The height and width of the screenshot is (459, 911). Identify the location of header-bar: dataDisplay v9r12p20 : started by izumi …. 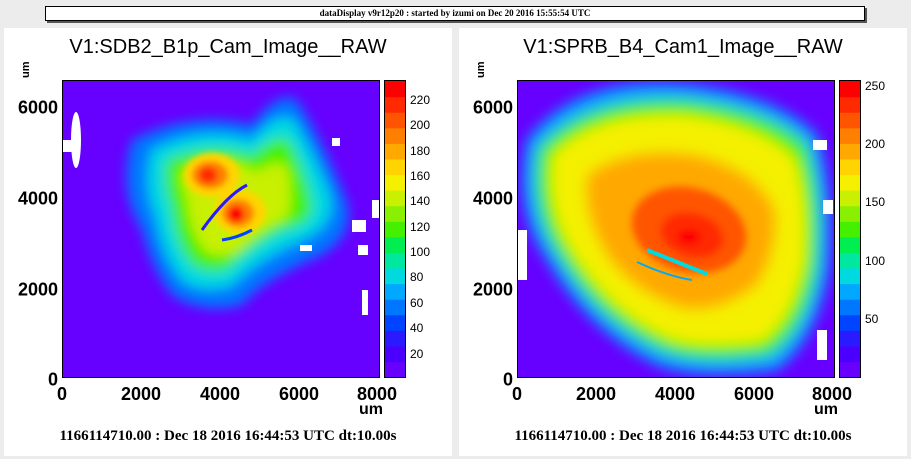
(455, 13).